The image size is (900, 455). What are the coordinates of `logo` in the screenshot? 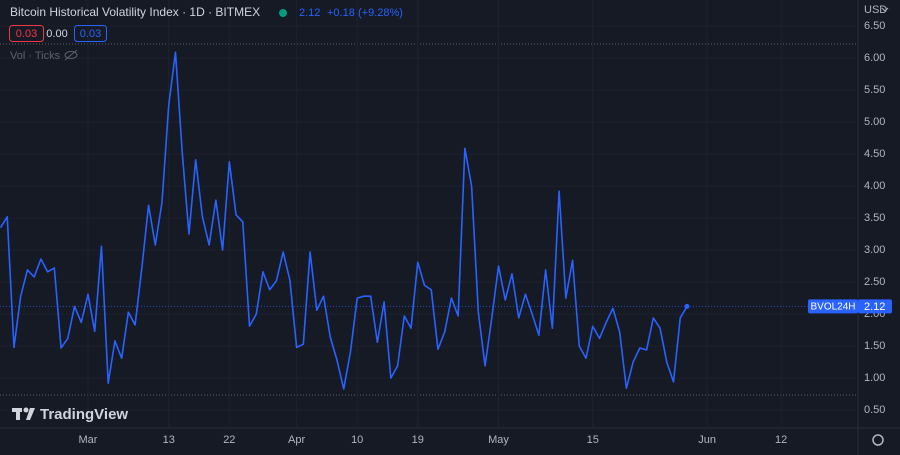 It's located at (23, 413).